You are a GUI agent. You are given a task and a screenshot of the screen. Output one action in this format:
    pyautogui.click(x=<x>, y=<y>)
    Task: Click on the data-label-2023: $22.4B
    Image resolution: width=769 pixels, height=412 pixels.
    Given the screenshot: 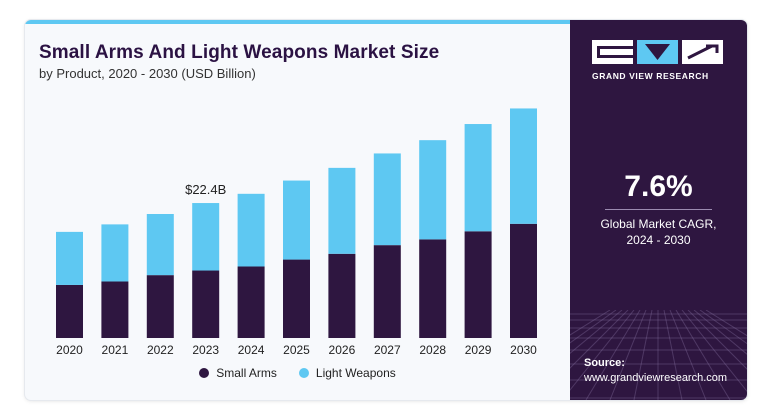 What is the action you would take?
    pyautogui.click(x=205, y=189)
    